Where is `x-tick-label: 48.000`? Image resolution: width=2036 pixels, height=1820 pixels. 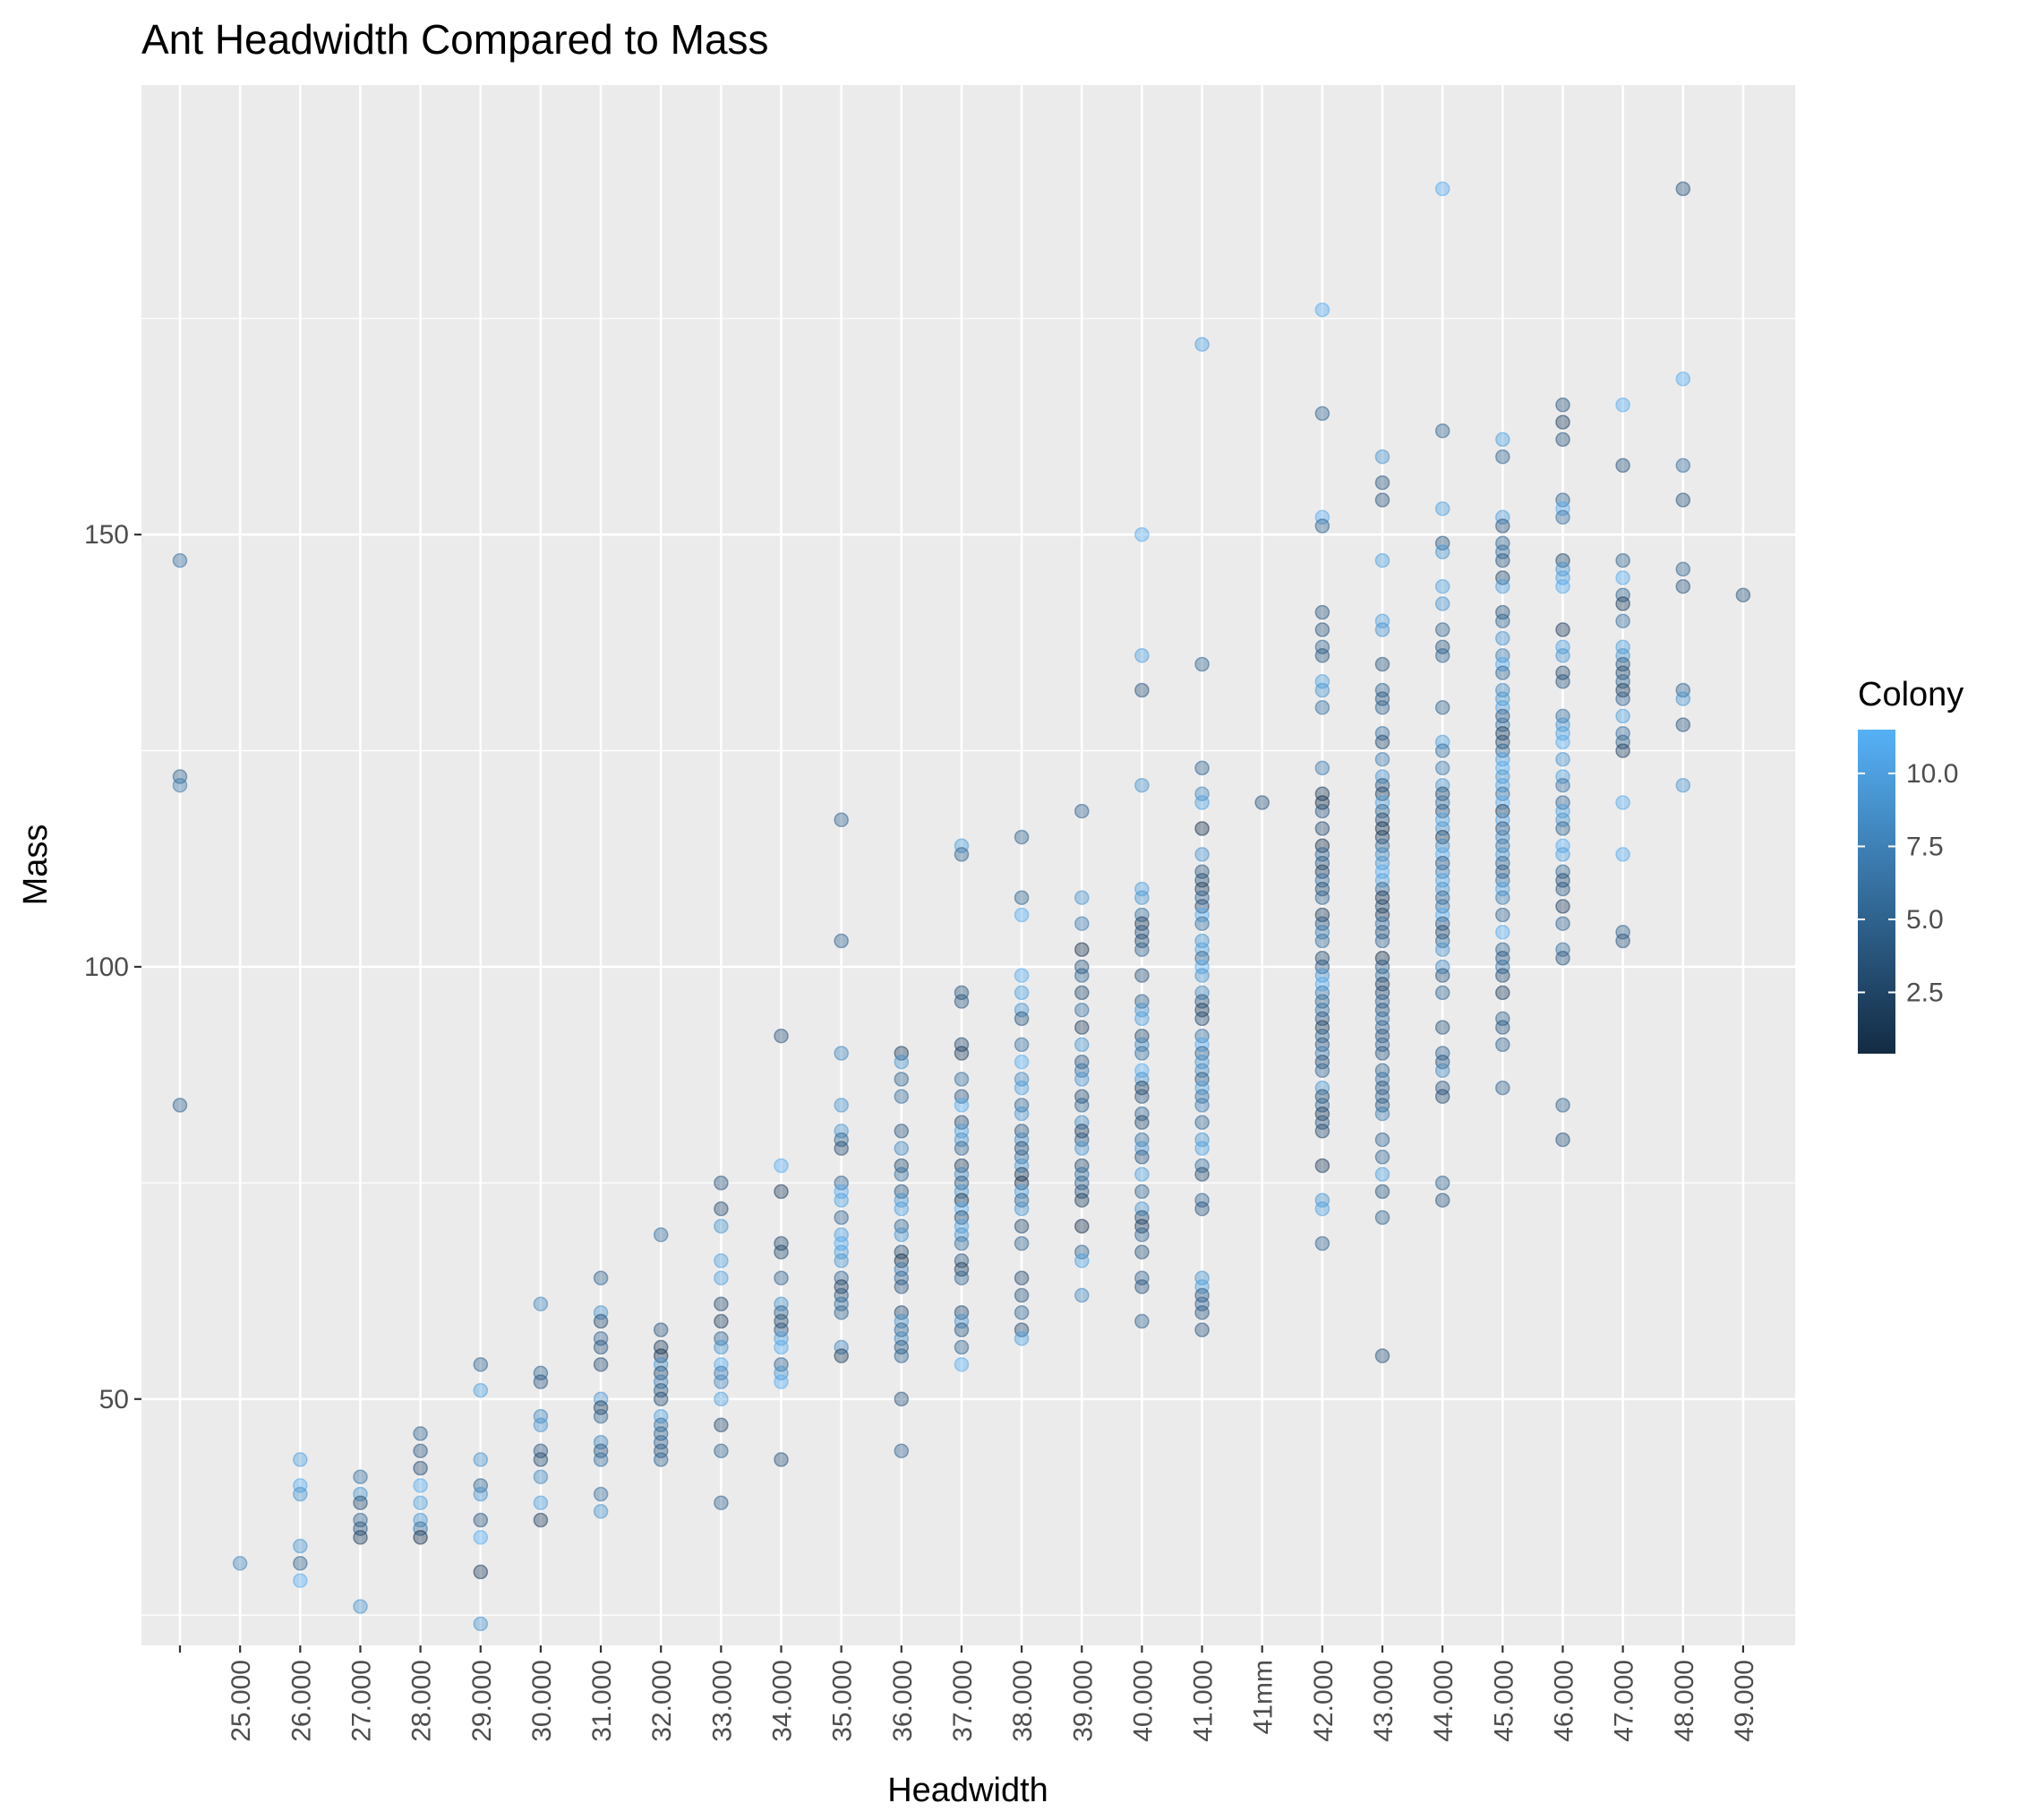
x-tick-label: 48.000 is located at coordinates (1684, 1701).